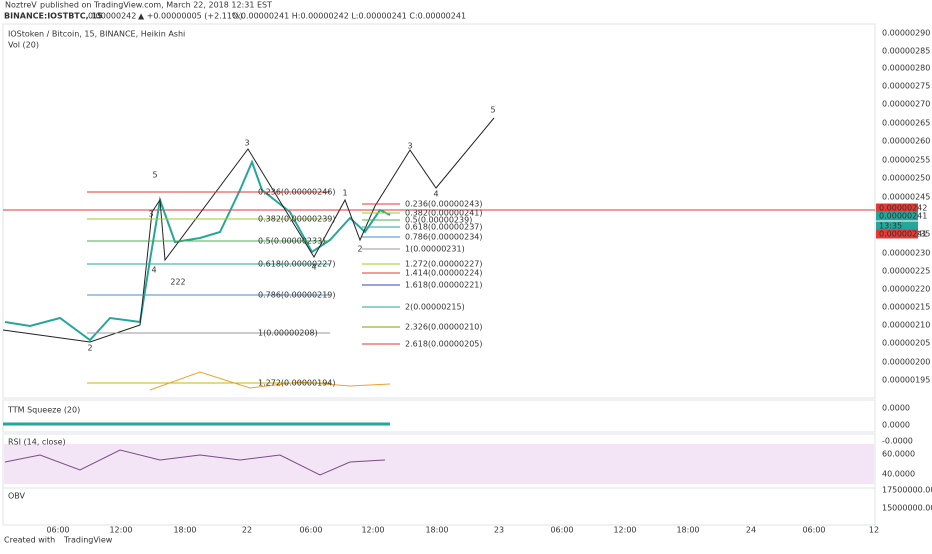 The height and width of the screenshot is (554, 932). Describe the element at coordinates (444, 344) in the screenshot. I see `fib-label: 2.618(0.00000205)` at that location.